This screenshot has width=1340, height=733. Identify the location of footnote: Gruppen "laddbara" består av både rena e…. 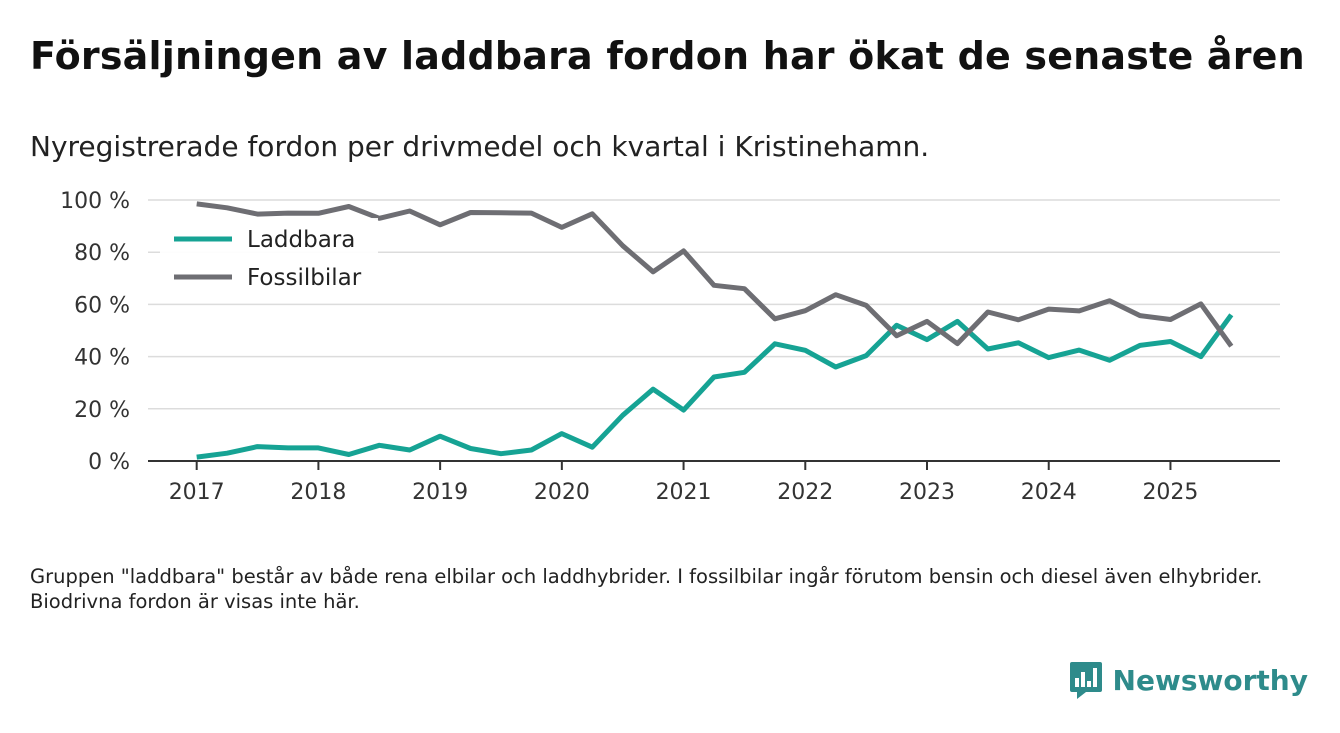
(646, 589).